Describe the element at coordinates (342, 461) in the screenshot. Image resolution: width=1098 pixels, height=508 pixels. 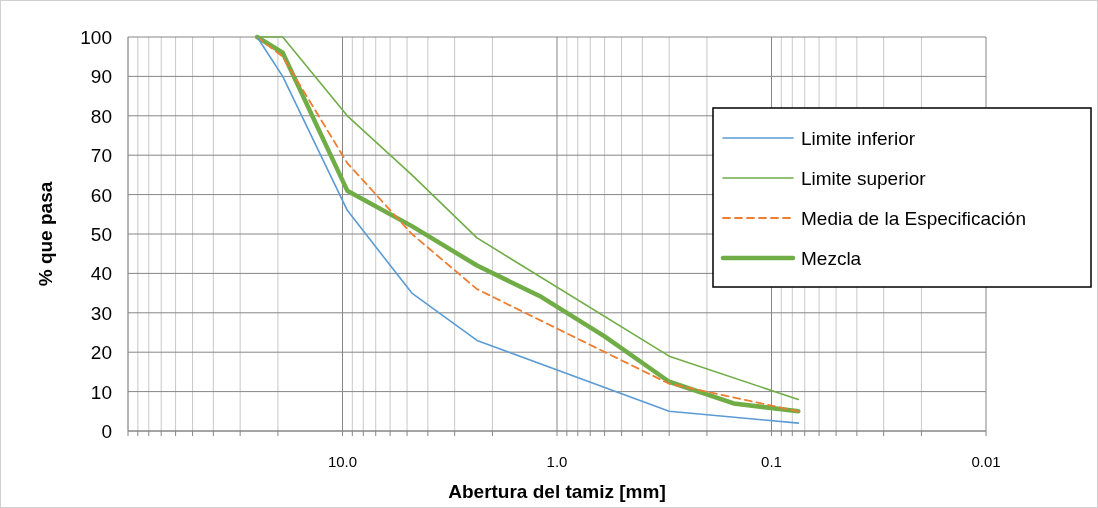
I see `x-tick-label: 10.0` at that location.